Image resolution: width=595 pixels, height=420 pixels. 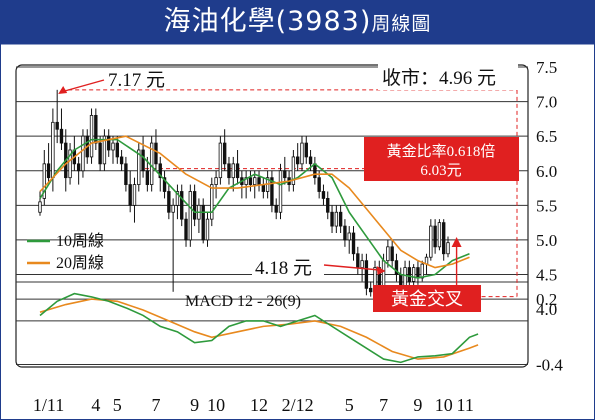 I want to click on macd-panel: MACD 12 - 26(9), so click(x=259, y=328).